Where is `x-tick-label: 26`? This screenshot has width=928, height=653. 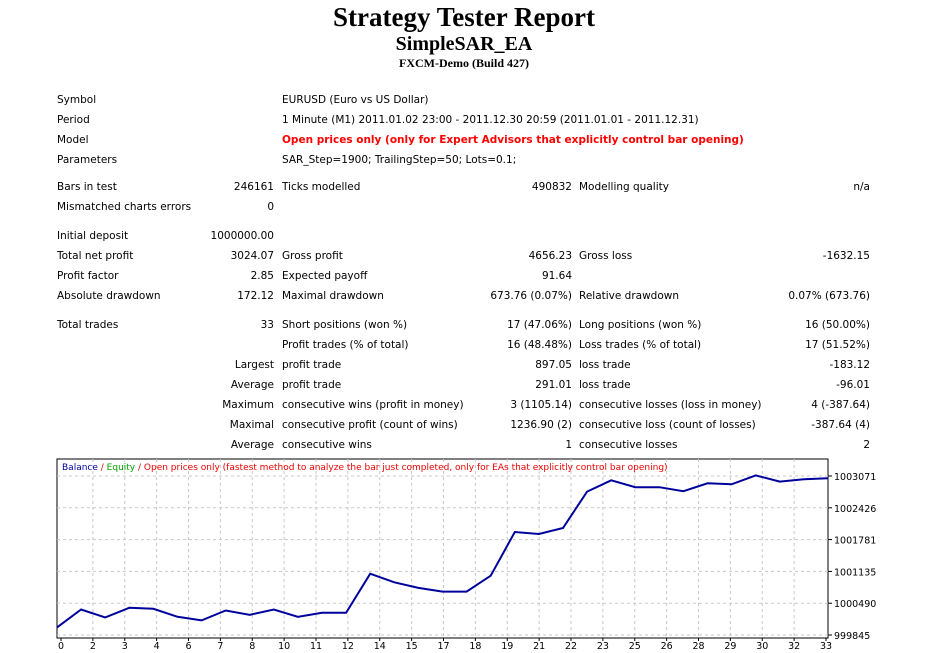
x-tick-label: 26 is located at coordinates (667, 646).